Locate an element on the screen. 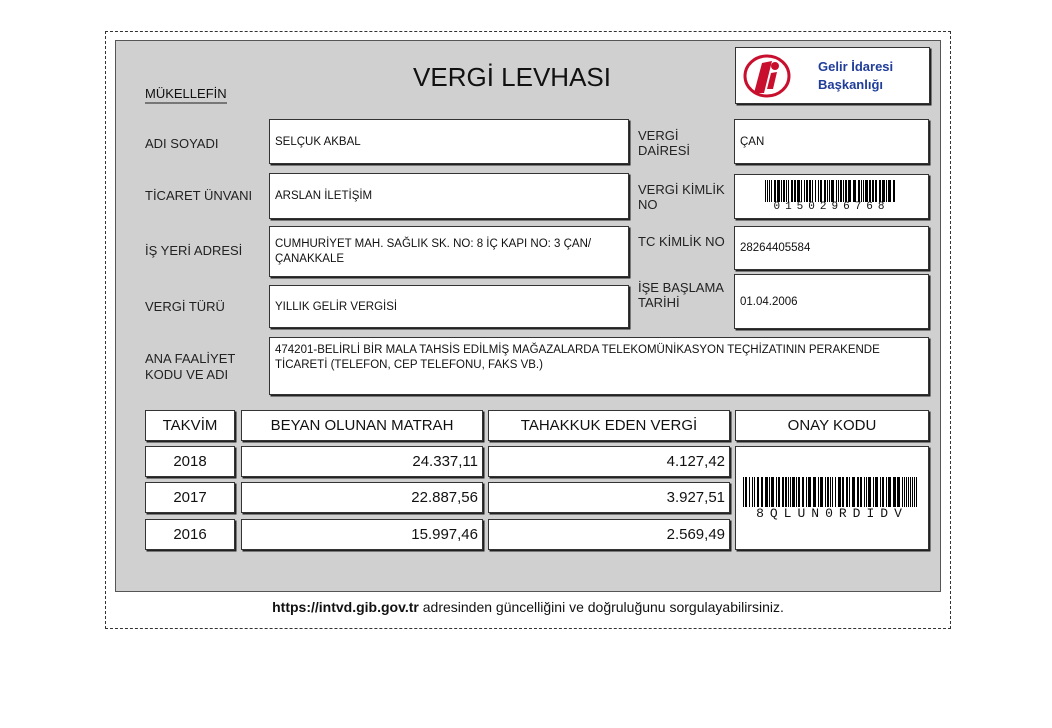 This screenshot has height=728, width=1052. logo-text-line1: Gelir İdaresi is located at coordinates (856, 66).